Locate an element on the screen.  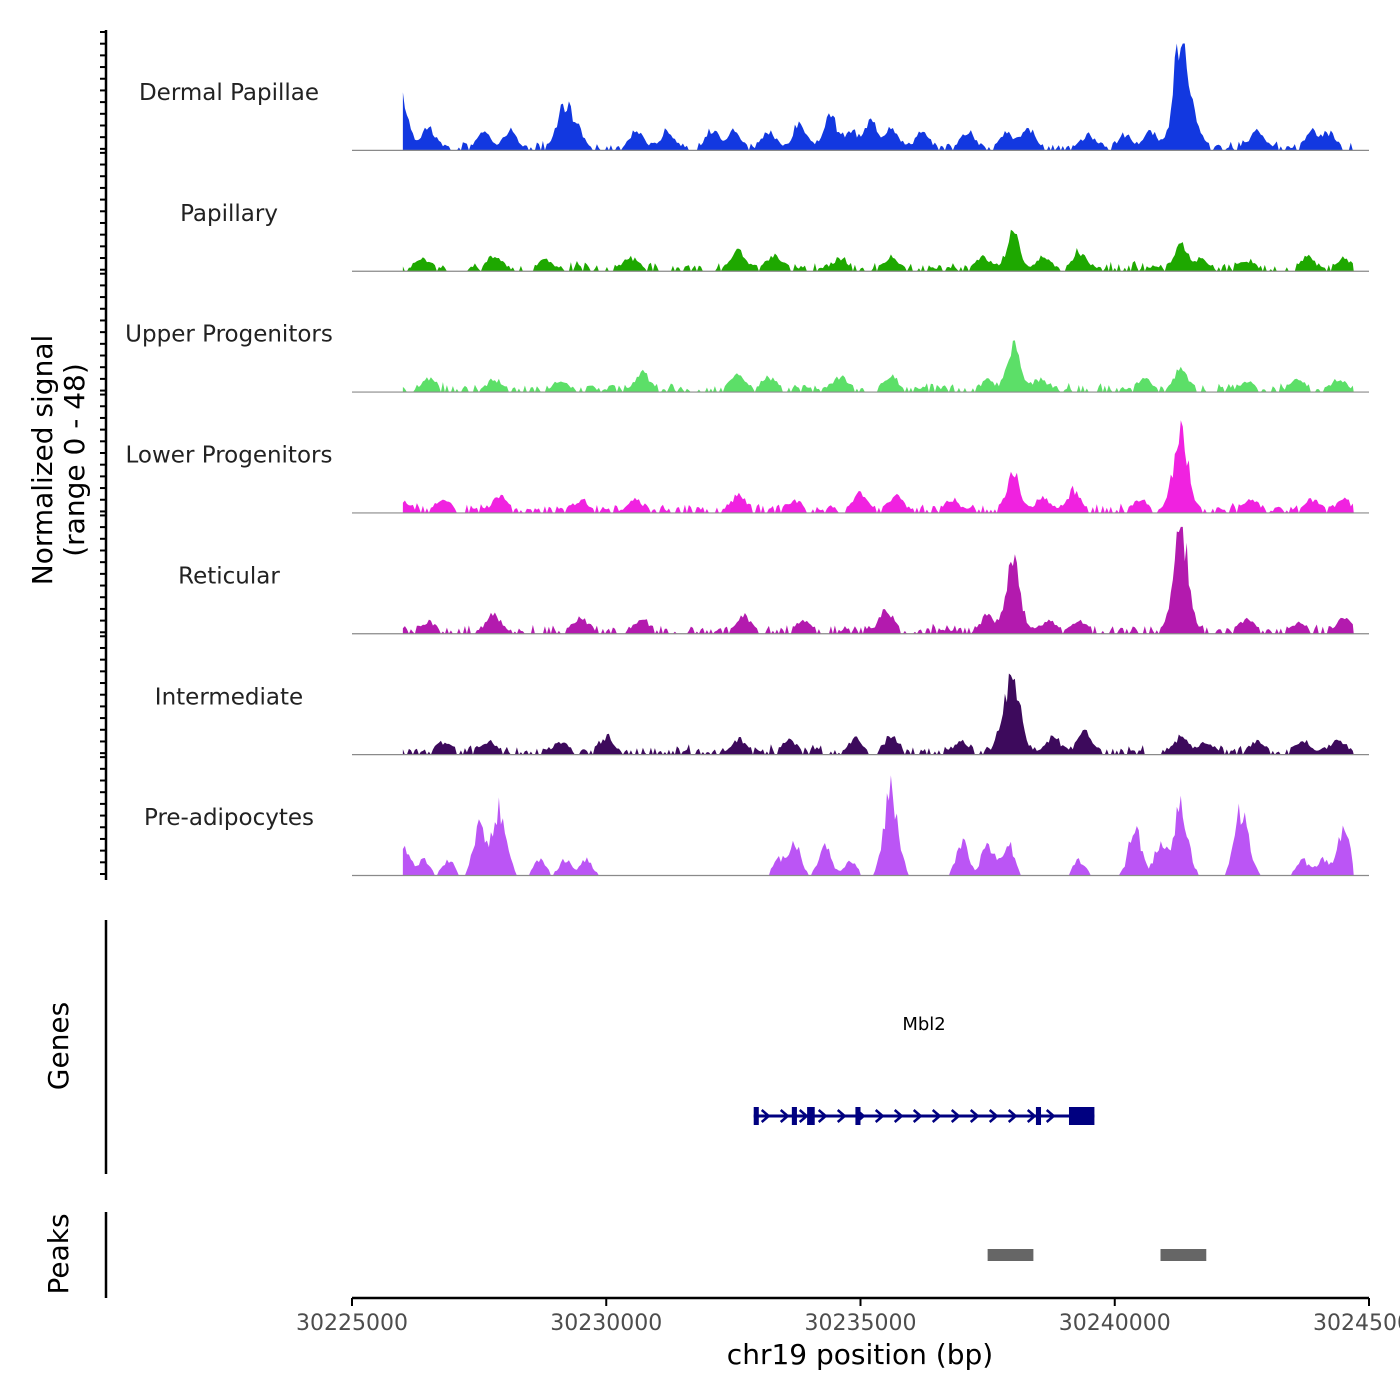
coverage-track-label: Upper Progenitors is located at coordinates (229, 335).